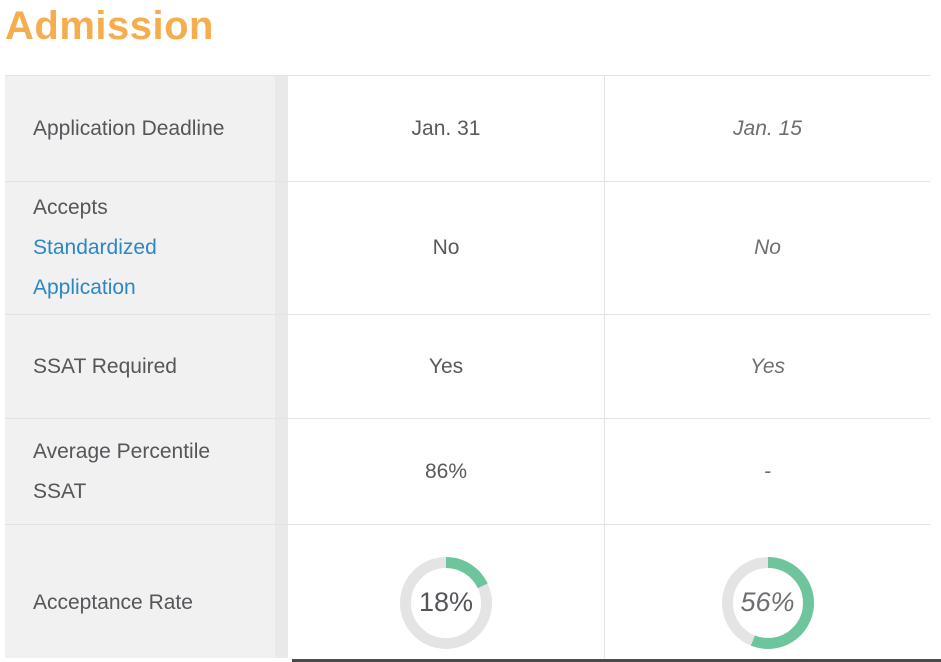 This screenshot has height=662, width=941. I want to click on acceptance-rate-cell-school-2: 56%, so click(767, 591).